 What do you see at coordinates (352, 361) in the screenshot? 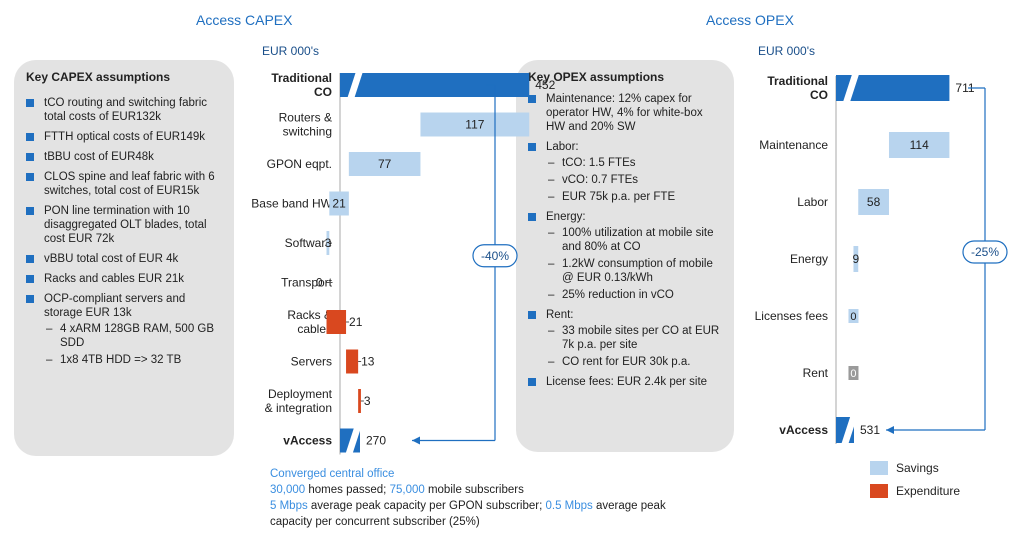
I see `bar-servers` at bounding box center [352, 361].